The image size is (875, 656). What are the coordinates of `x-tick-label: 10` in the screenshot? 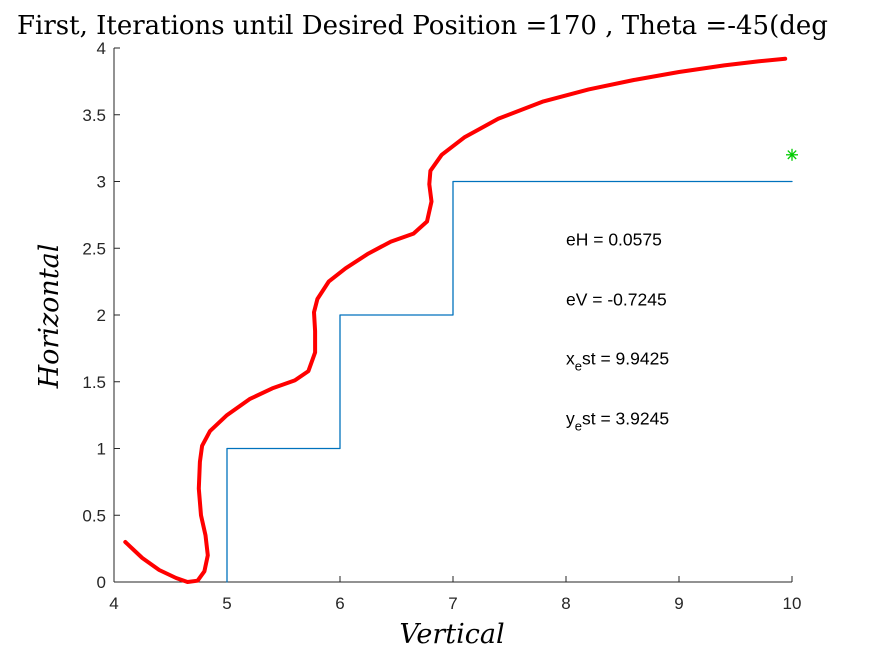 It's located at (792, 603).